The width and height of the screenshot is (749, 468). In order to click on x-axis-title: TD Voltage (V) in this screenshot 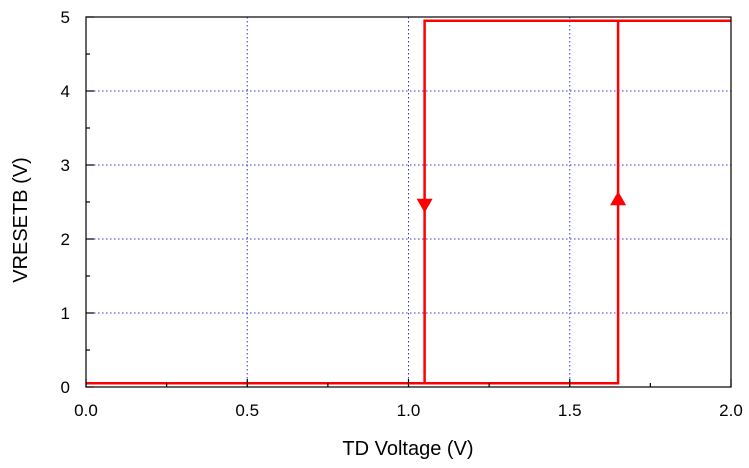, I will do `click(407, 449)`.